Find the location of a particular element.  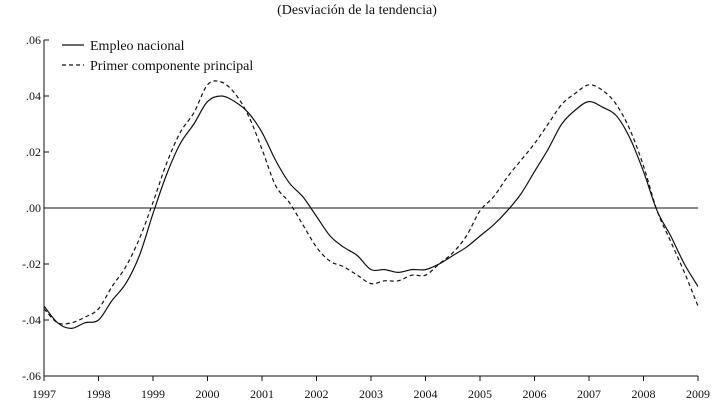

legend-label-empleo-nacional: Empleo nacional is located at coordinates (137, 46).